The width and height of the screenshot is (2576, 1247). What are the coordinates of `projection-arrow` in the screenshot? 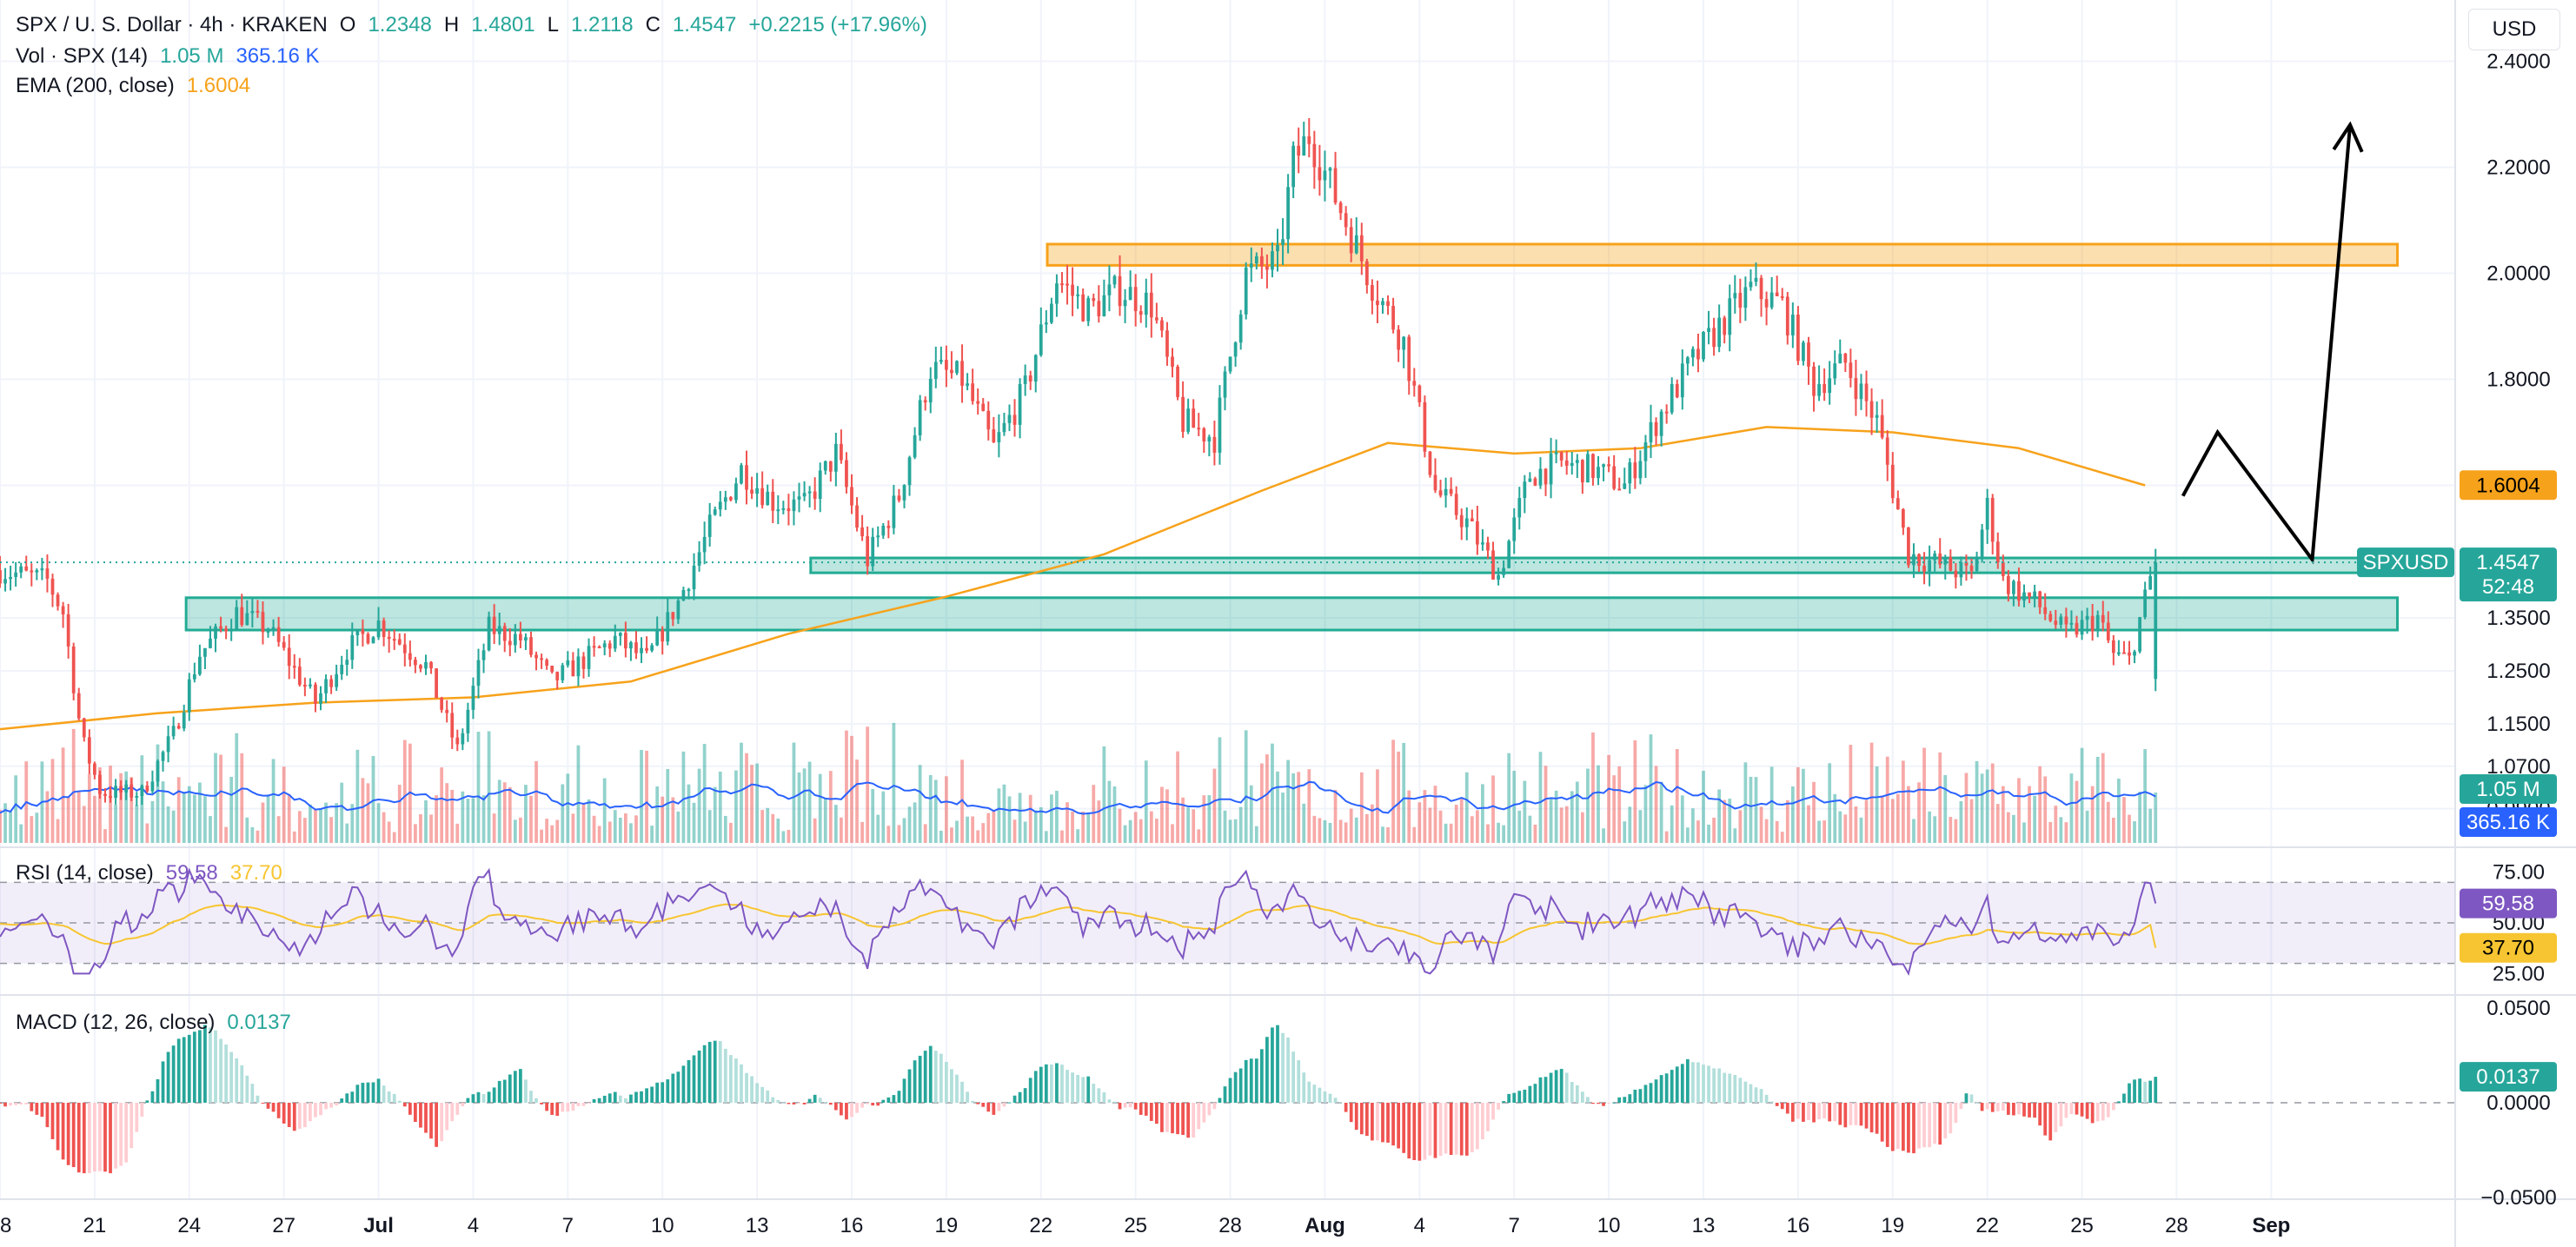 It's located at (2272, 343).